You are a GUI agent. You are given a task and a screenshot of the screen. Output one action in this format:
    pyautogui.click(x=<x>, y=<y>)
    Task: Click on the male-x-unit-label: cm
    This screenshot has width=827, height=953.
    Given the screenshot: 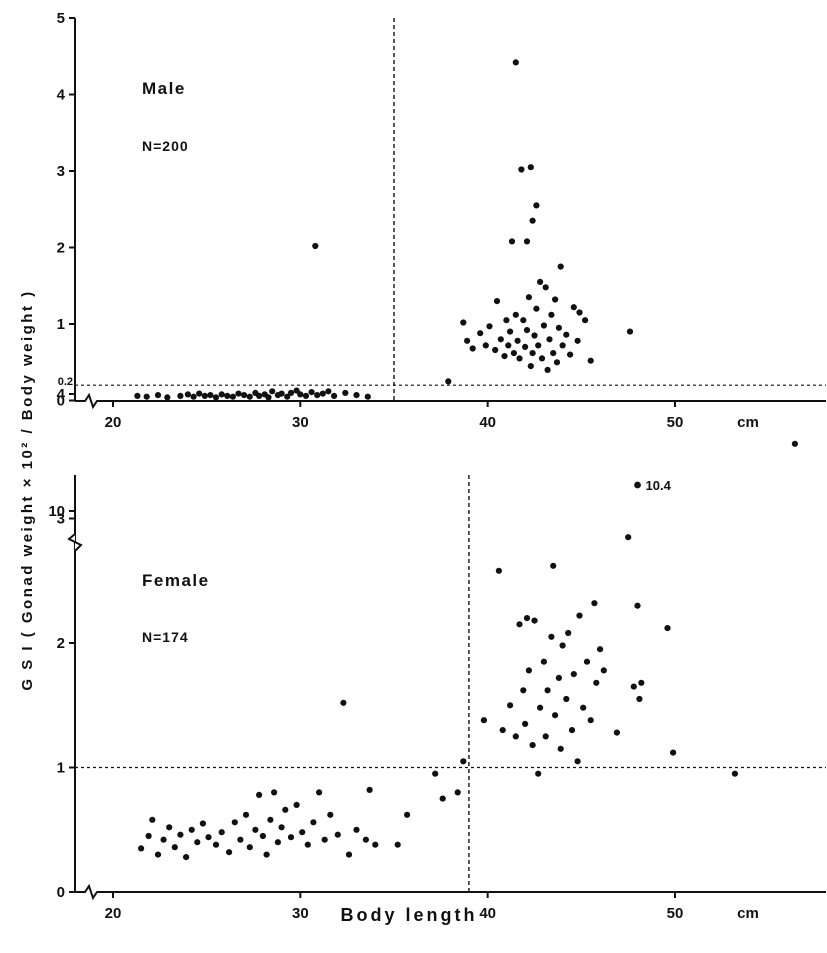 What is the action you would take?
    pyautogui.click(x=748, y=422)
    